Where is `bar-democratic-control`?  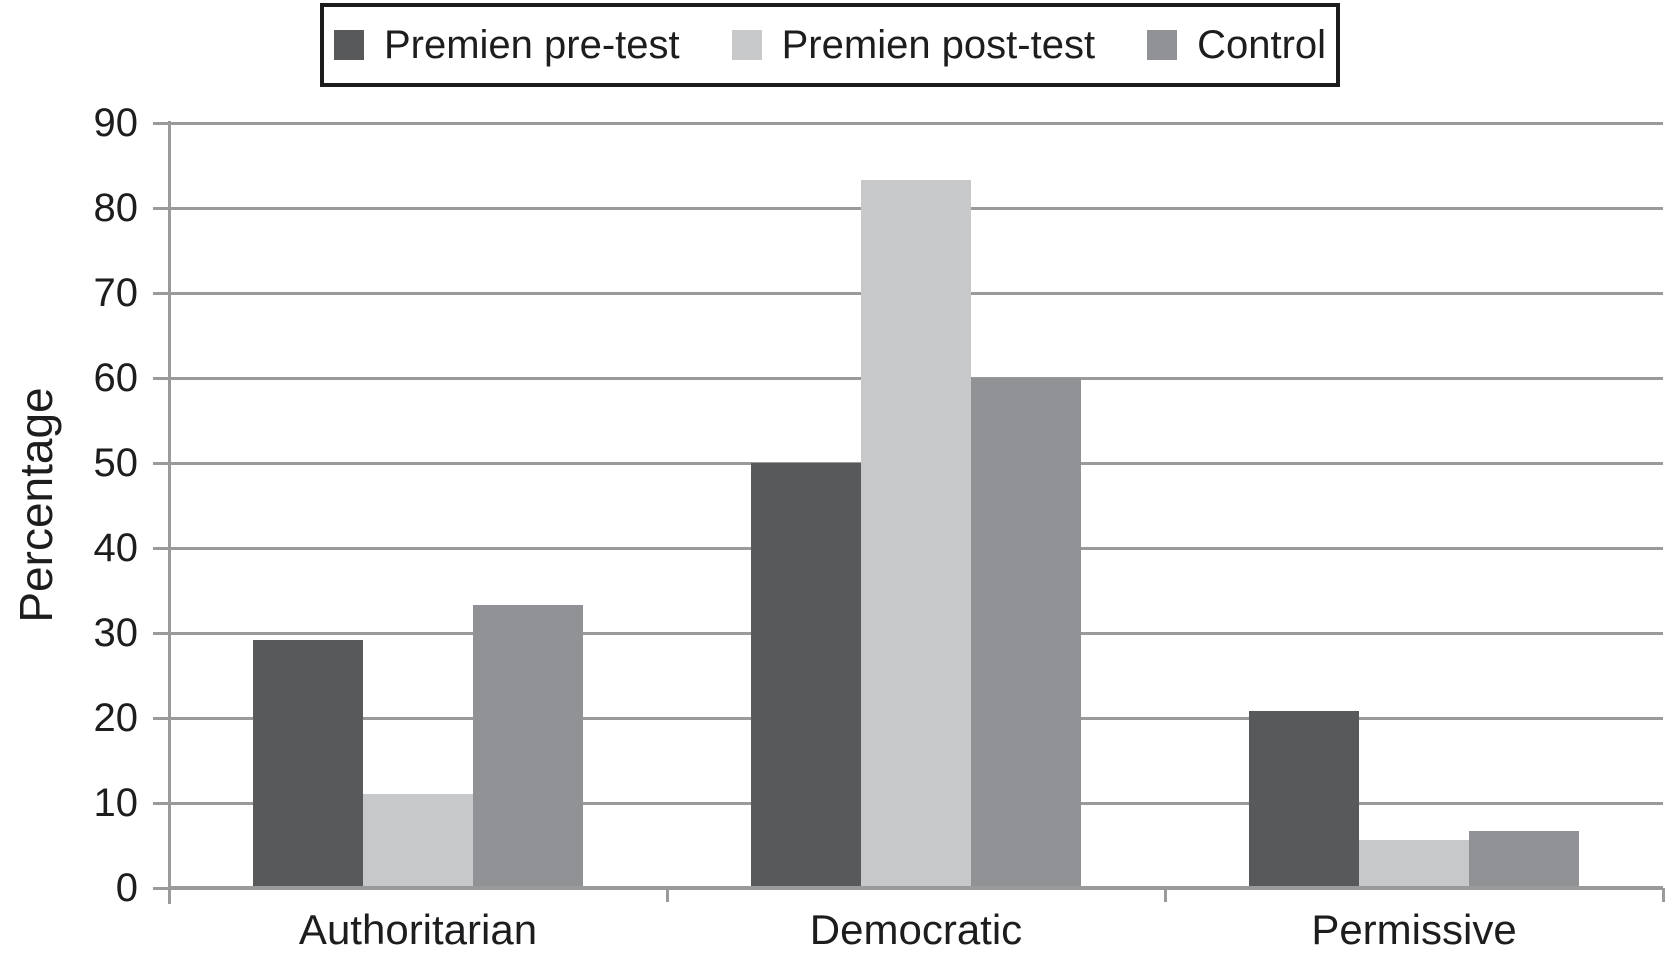
bar-democratic-control is located at coordinates (1026, 633).